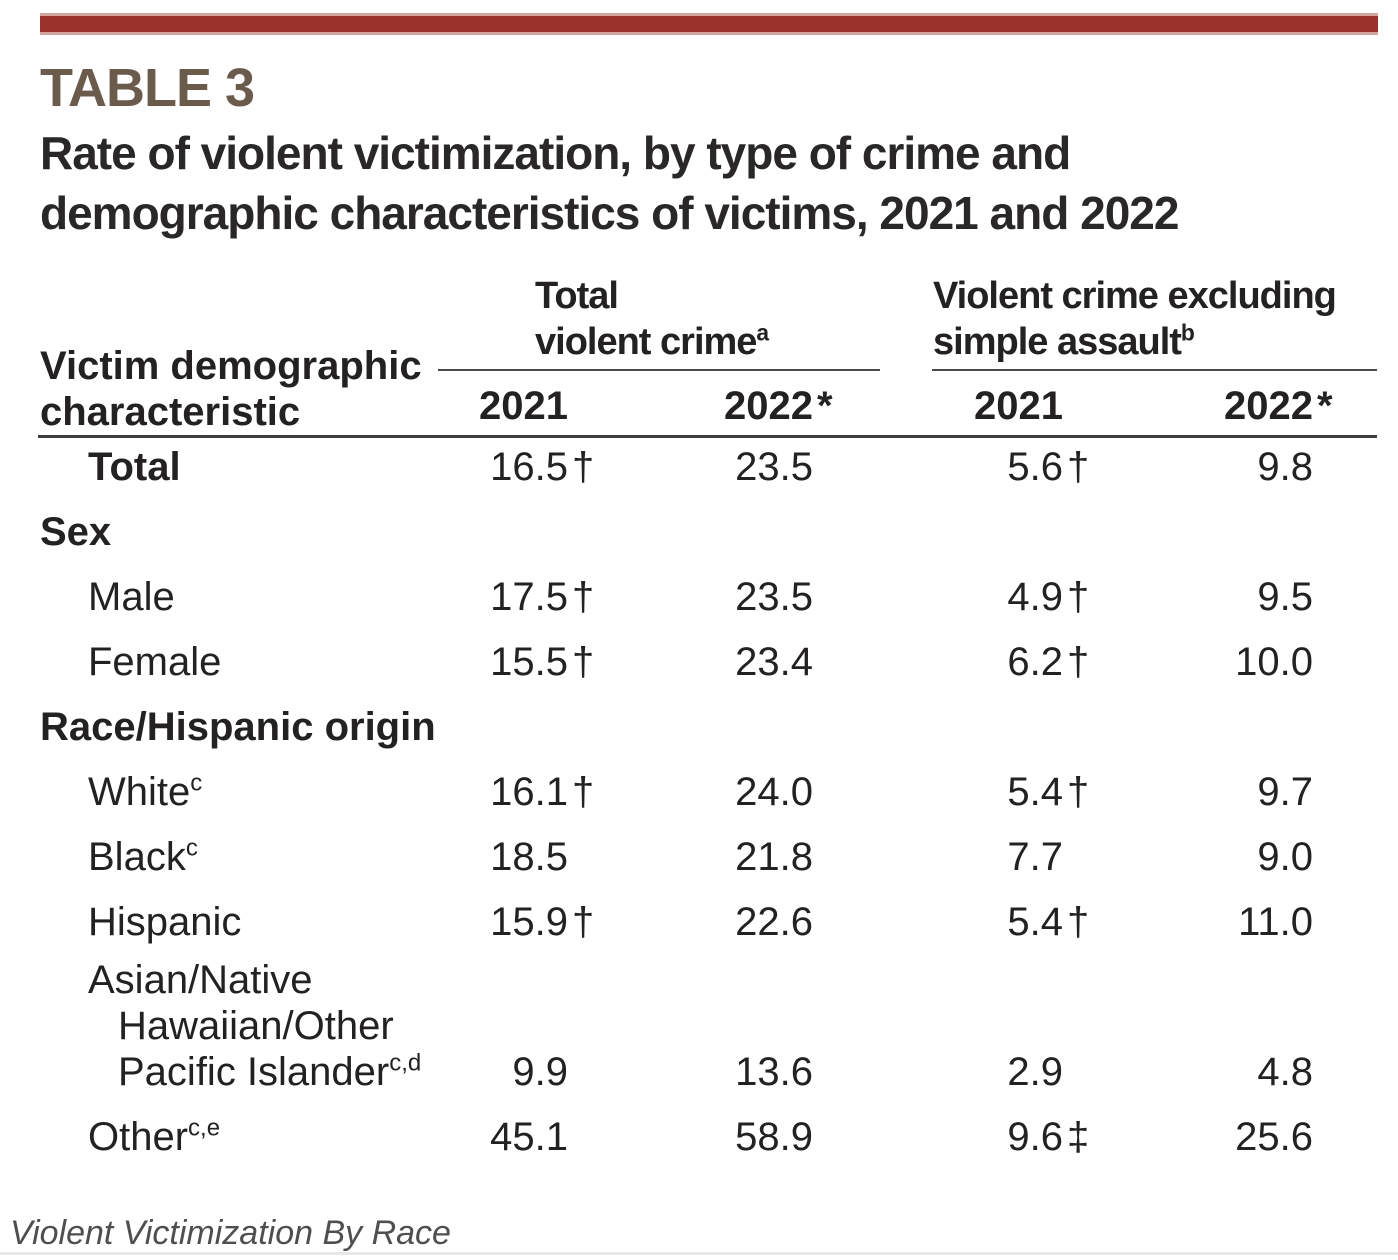 This screenshot has width=1398, height=1260. Describe the element at coordinates (1048, 597) in the screenshot. I see `value-cell: 4.9 †` at that location.